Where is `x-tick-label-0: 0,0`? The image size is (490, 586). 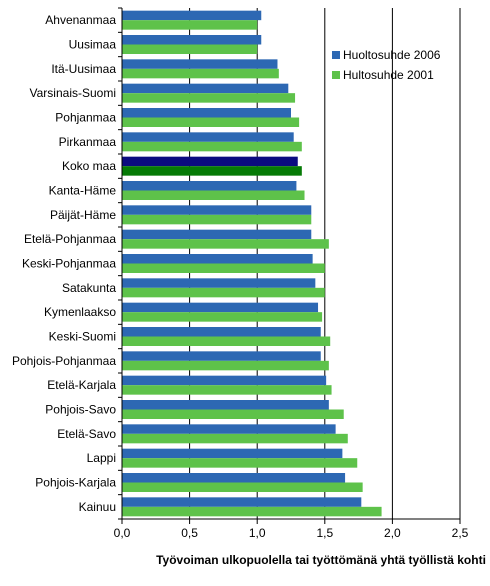 x-tick-label-0: 0,0 is located at coordinates (122, 533).